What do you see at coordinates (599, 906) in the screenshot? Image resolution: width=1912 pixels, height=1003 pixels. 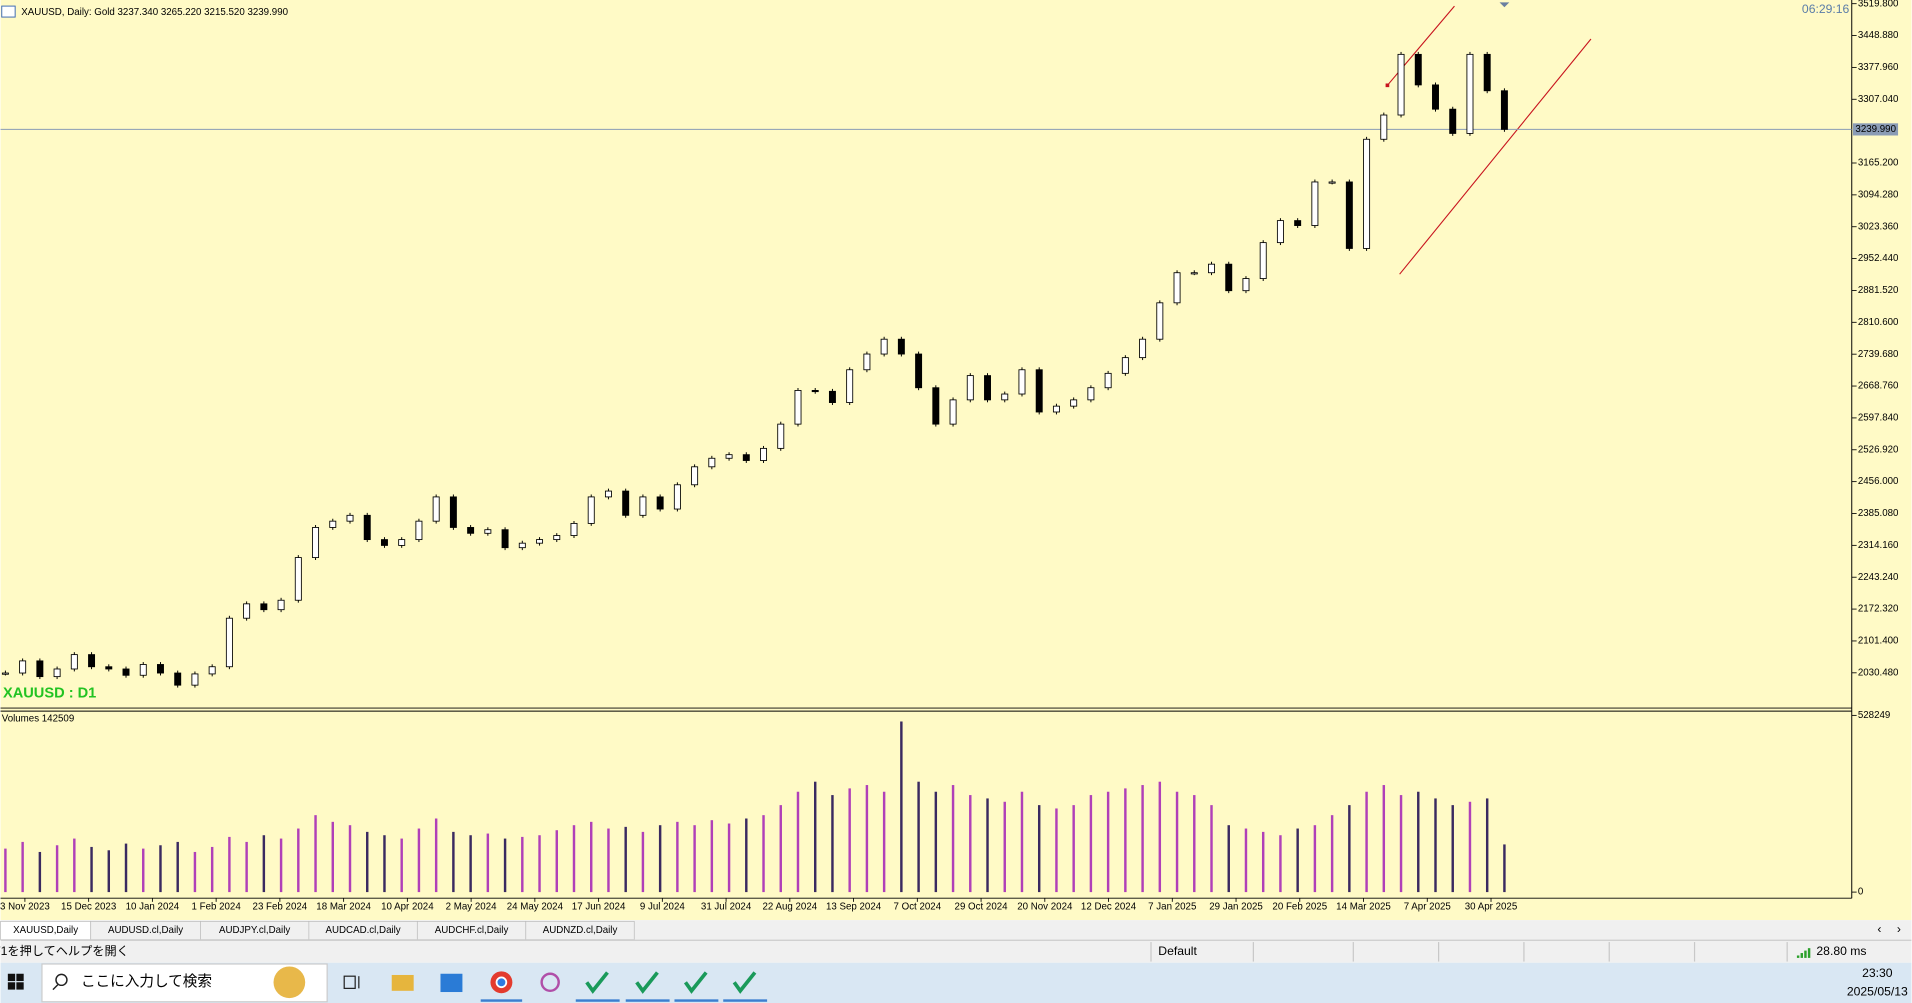 I see `x-tick-label: 17 Jun 2024` at bounding box center [599, 906].